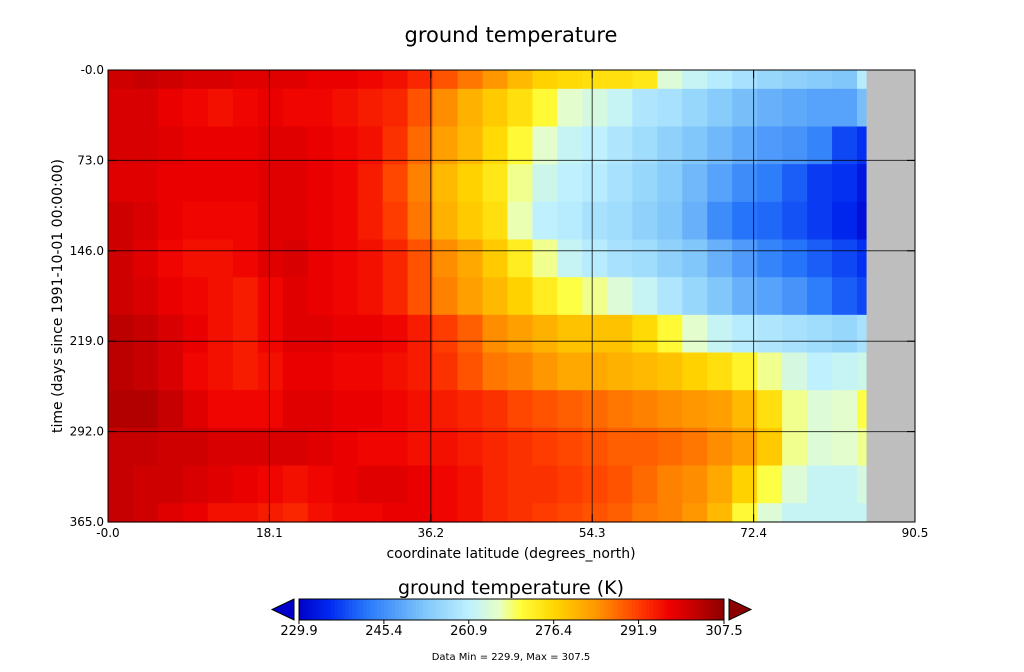 The width and height of the screenshot is (1024, 672). I want to click on colorbar-tick-label: 260.9, so click(468, 631).